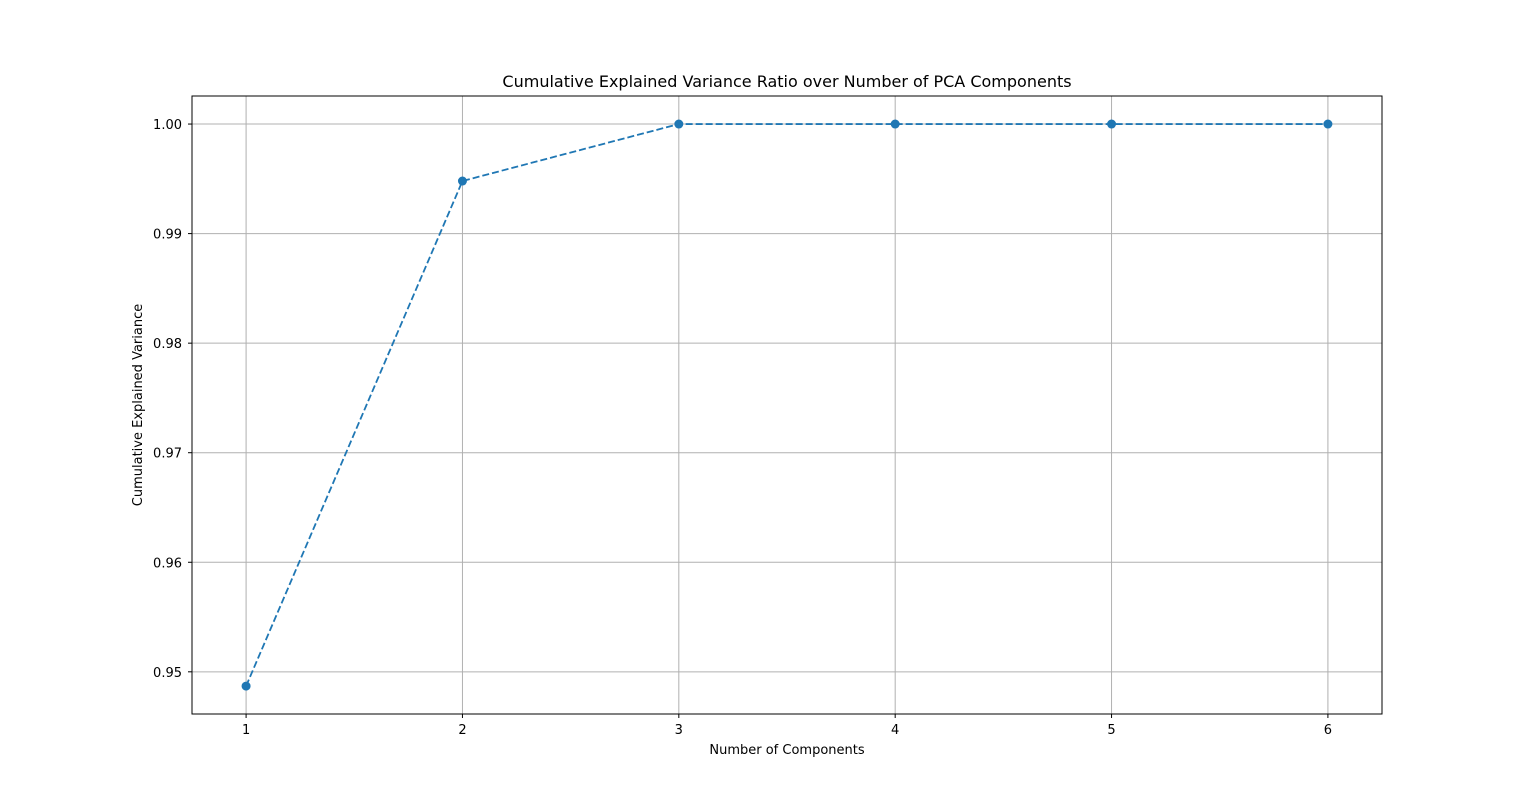 The image size is (1536, 802). I want to click on y-axis-label: Cumulative Explained Variance, so click(138, 405).